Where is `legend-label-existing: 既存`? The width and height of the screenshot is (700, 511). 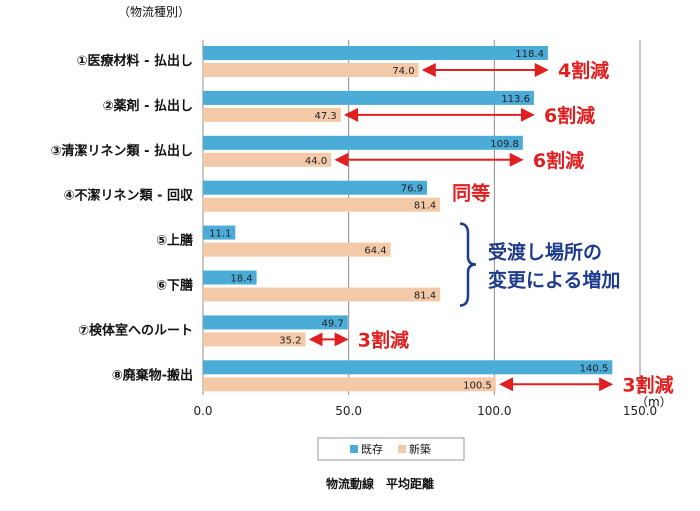 legend-label-existing: 既存 is located at coordinates (372, 449).